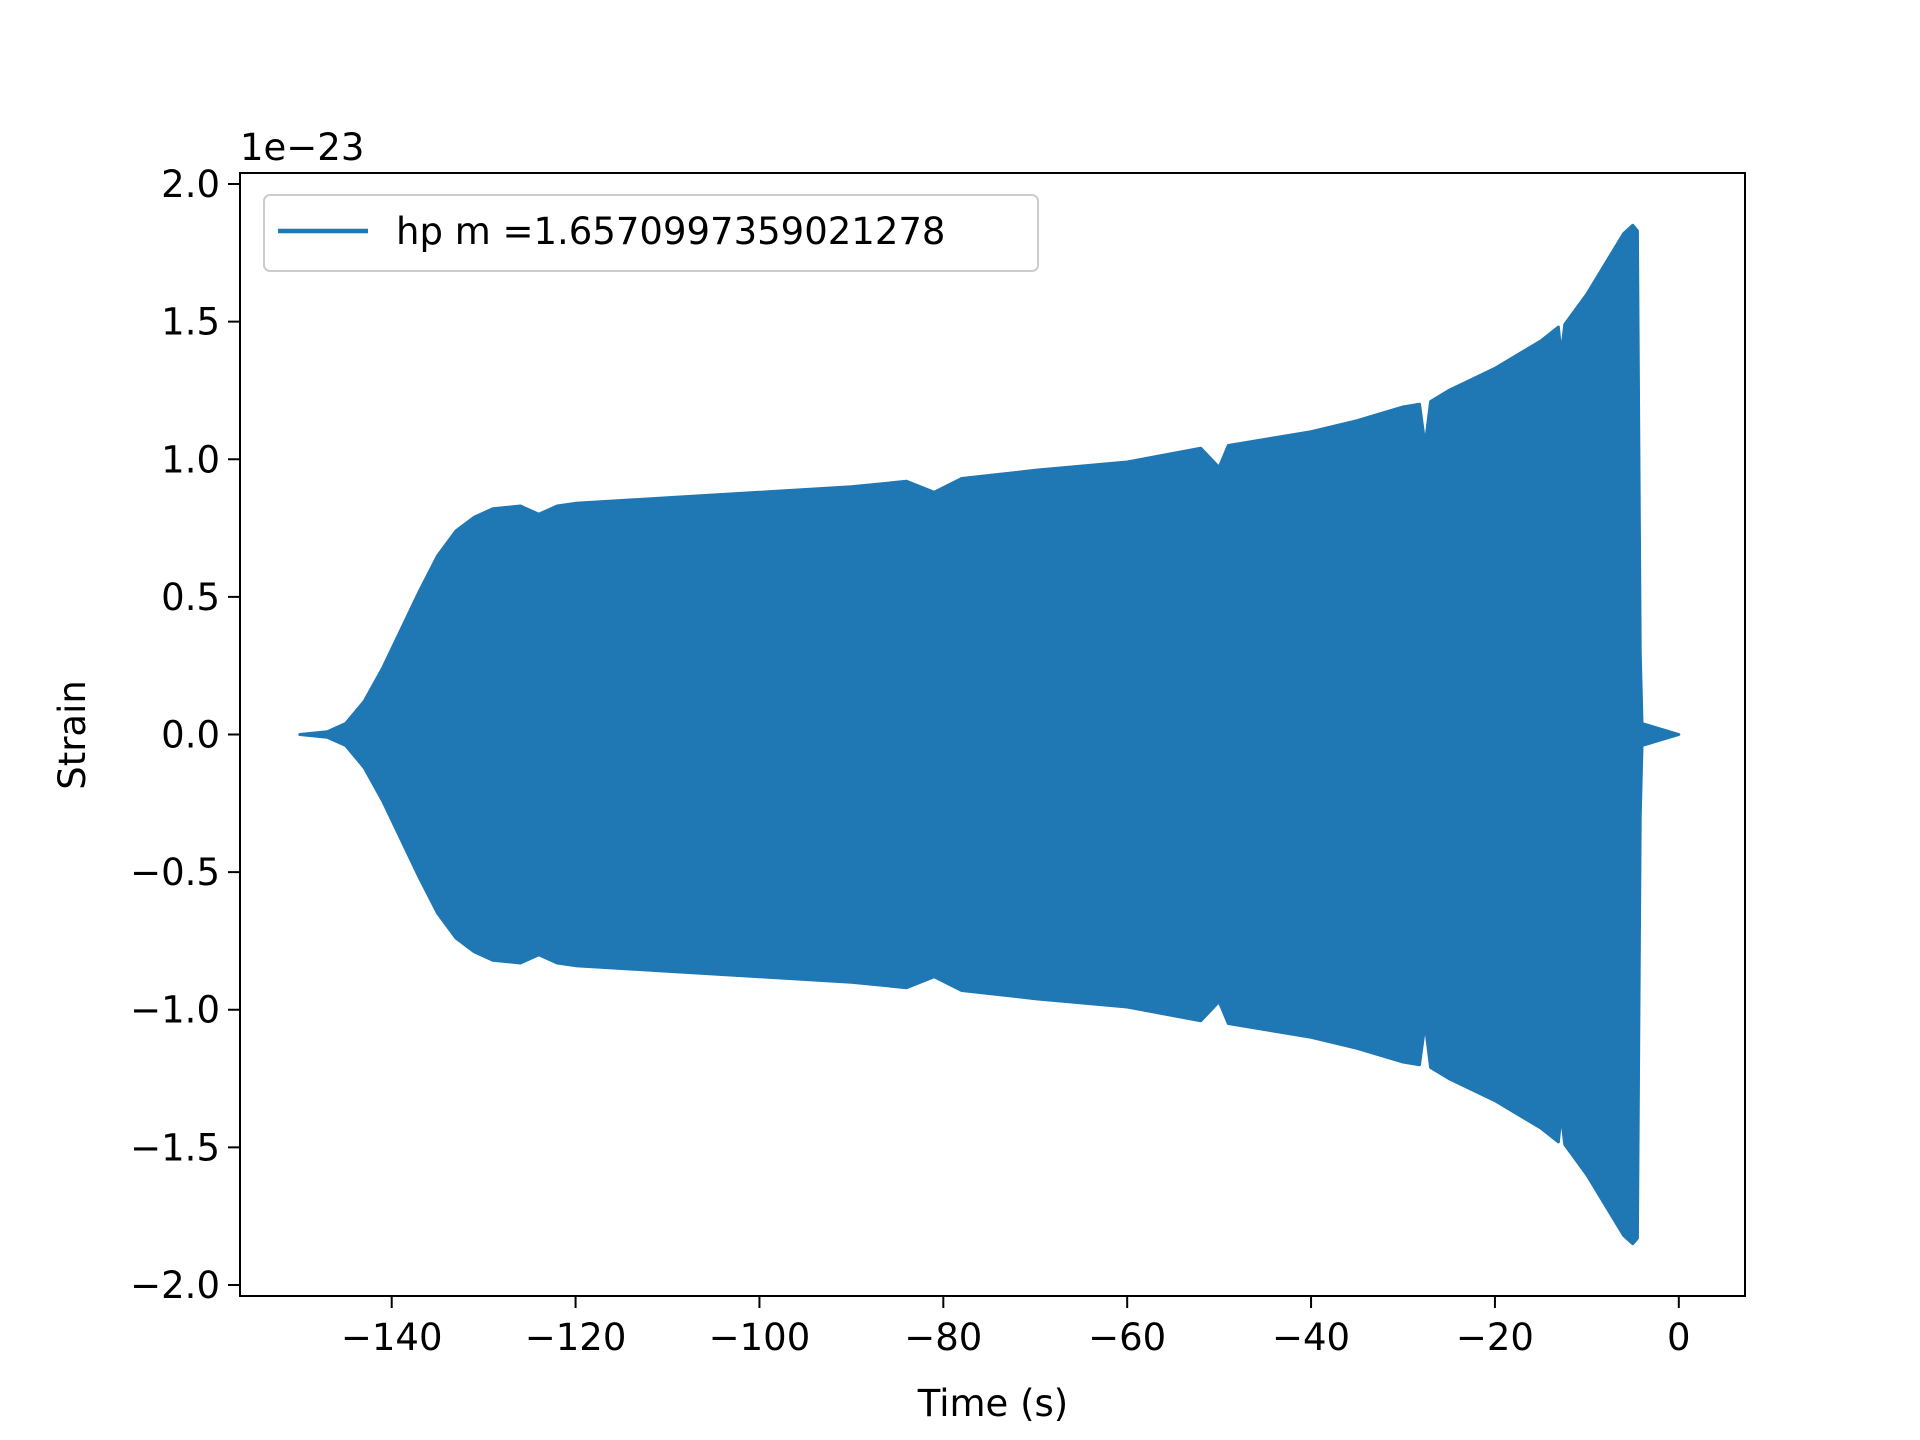 This screenshot has width=1920, height=1440. I want to click on x-tick-label: −20, so click(1495, 1337).